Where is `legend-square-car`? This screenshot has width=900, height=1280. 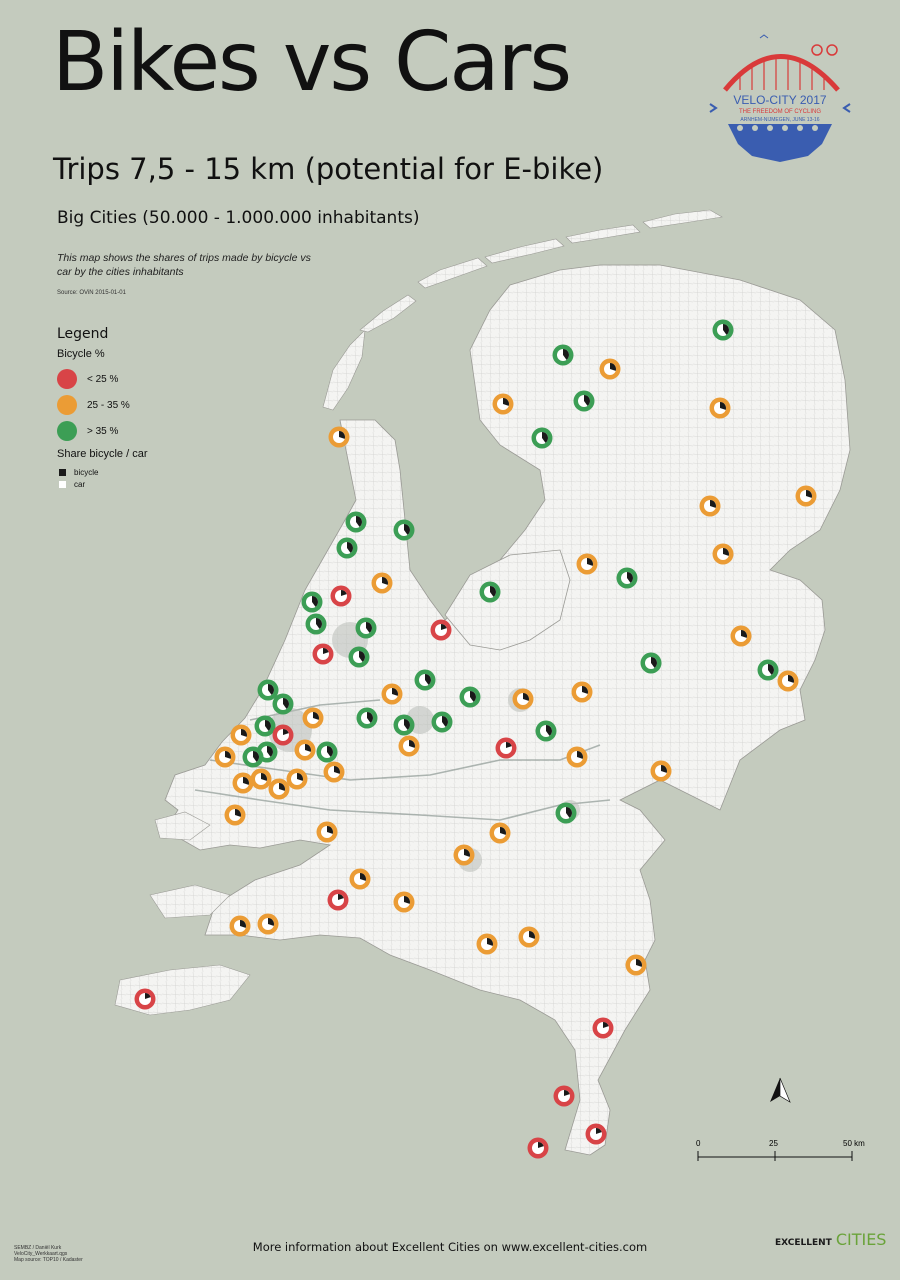 legend-square-car is located at coordinates (62, 484).